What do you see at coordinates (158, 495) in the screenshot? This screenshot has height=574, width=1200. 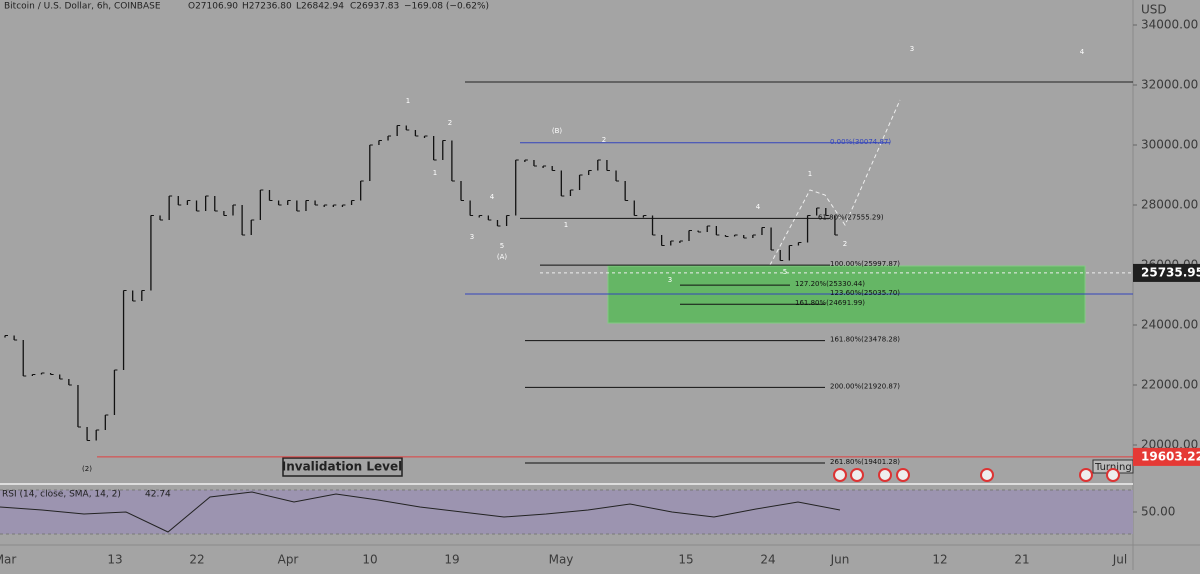 I see `rsi-value: 42.74` at bounding box center [158, 495].